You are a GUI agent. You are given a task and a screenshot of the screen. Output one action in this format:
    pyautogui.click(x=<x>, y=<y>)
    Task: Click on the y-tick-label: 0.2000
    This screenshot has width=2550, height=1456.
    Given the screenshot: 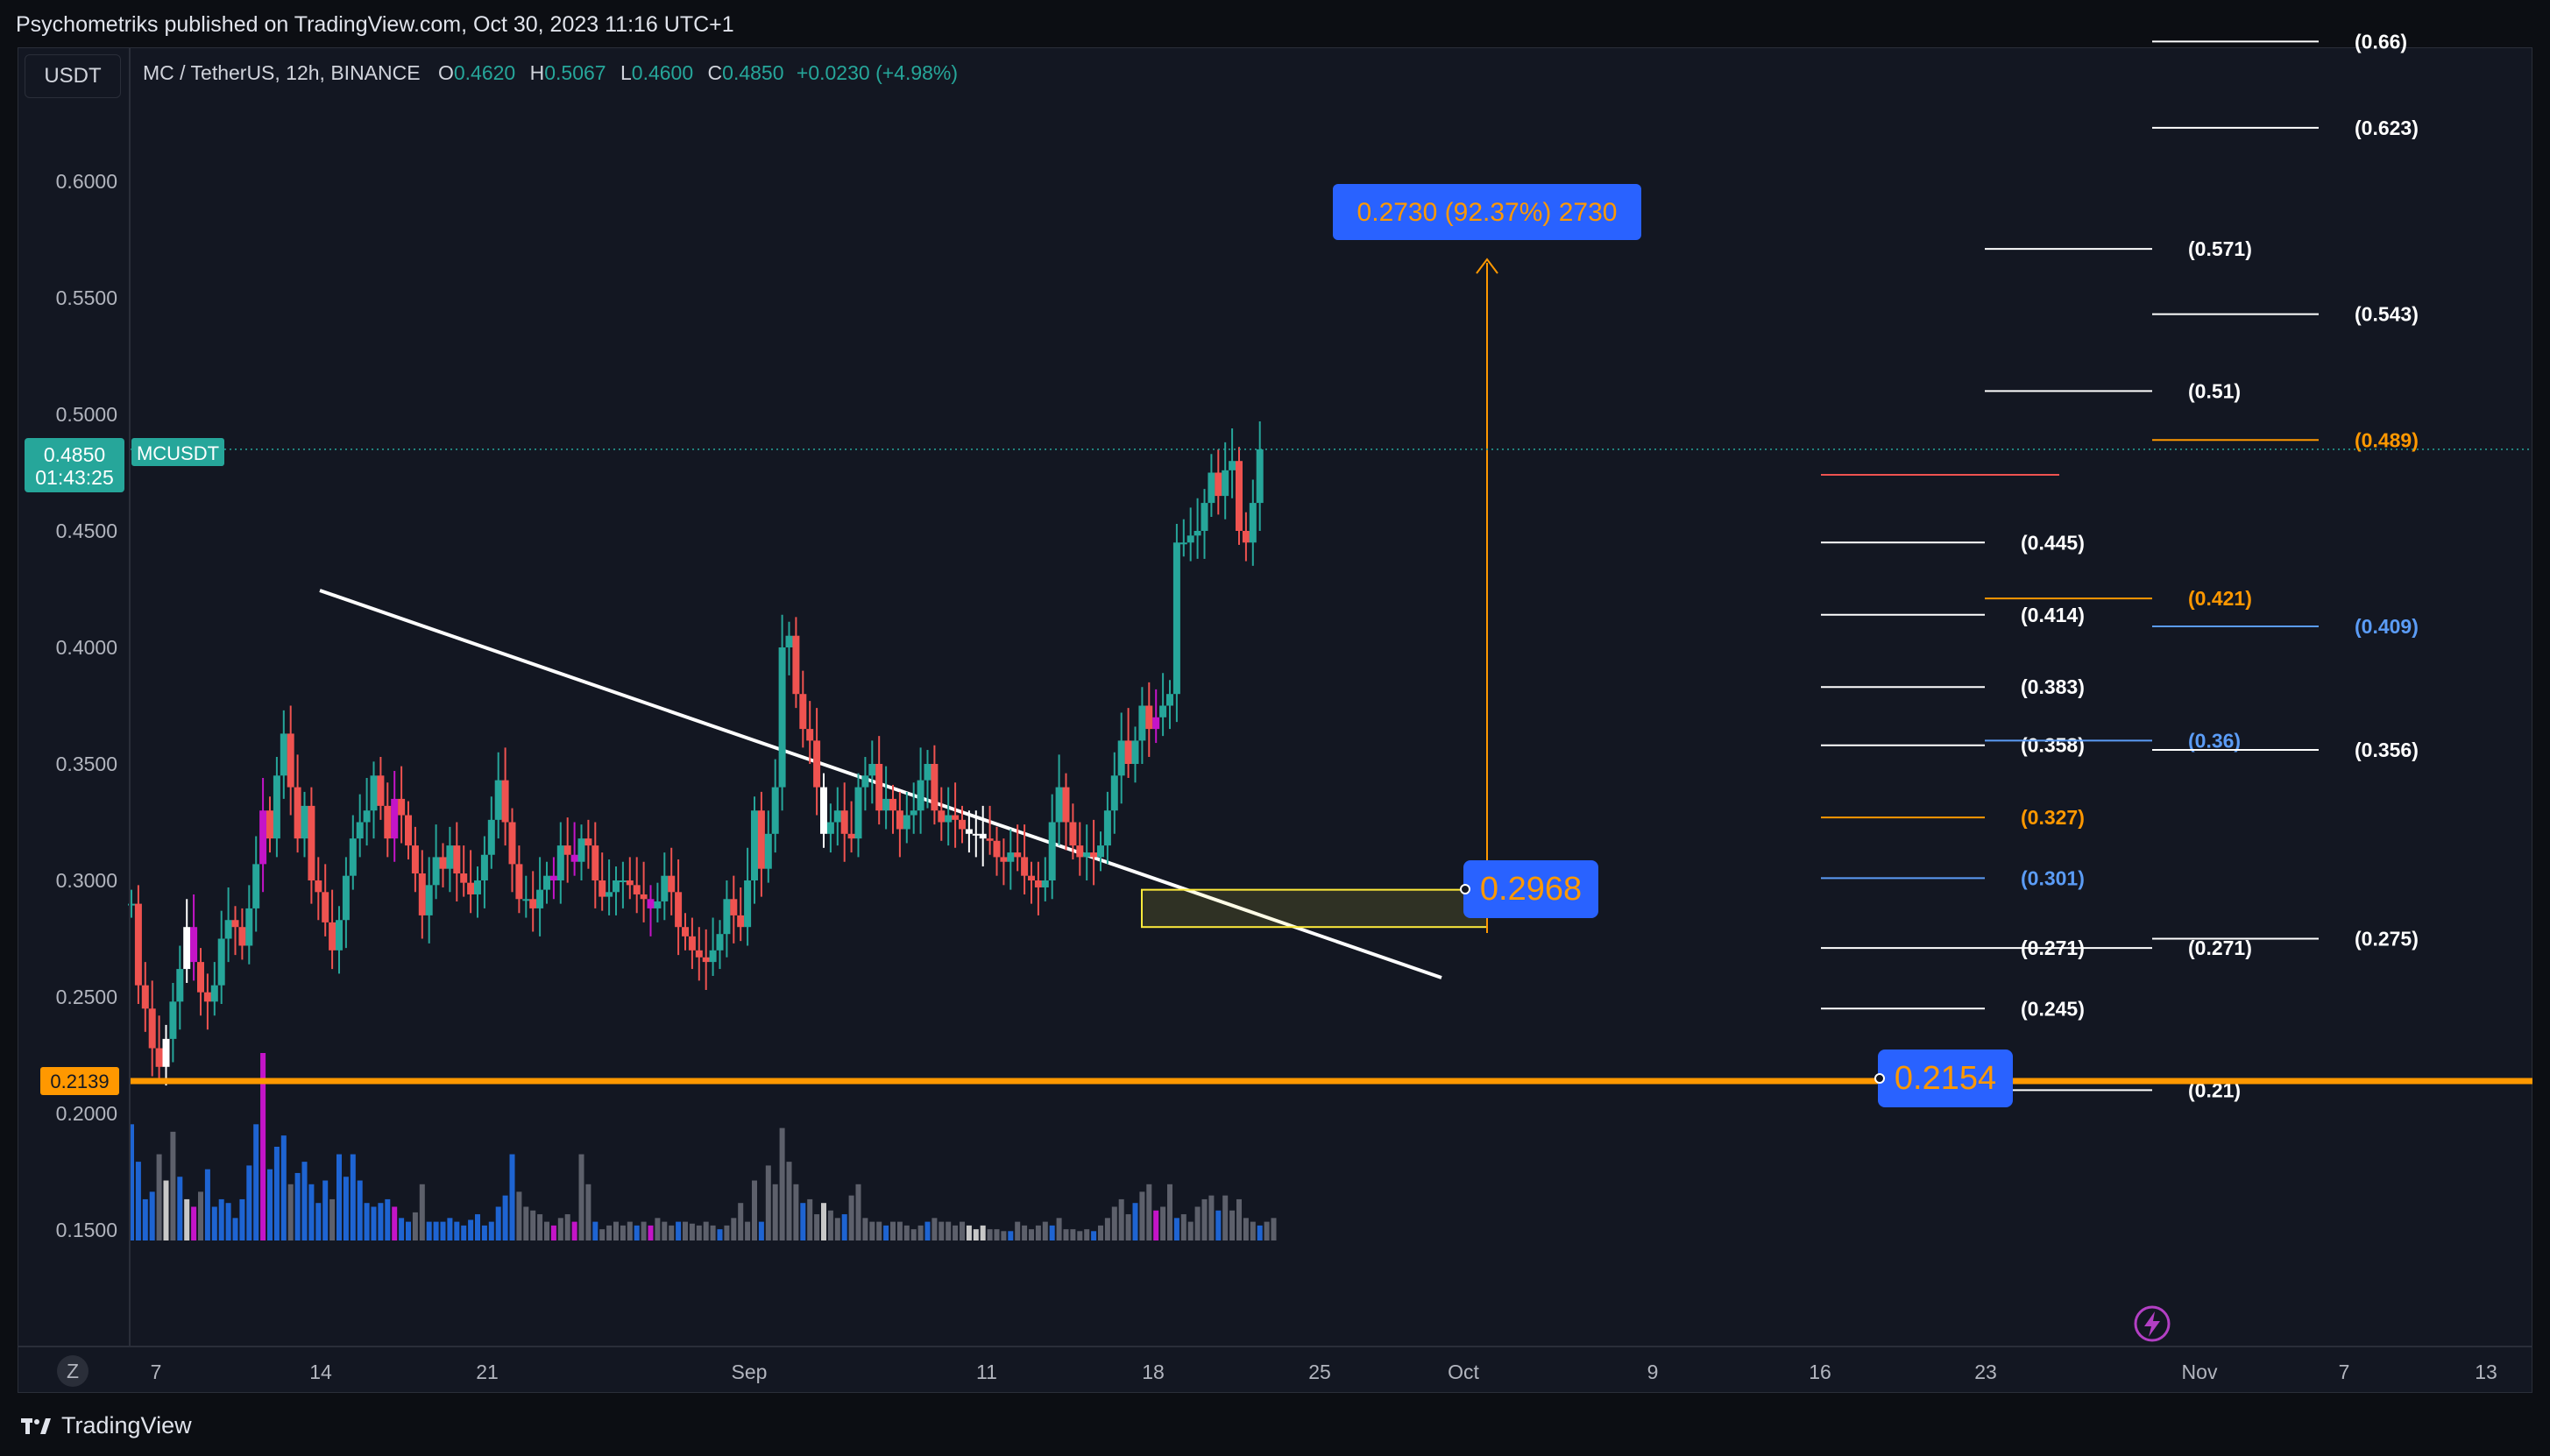 What is the action you would take?
    pyautogui.click(x=86, y=1113)
    